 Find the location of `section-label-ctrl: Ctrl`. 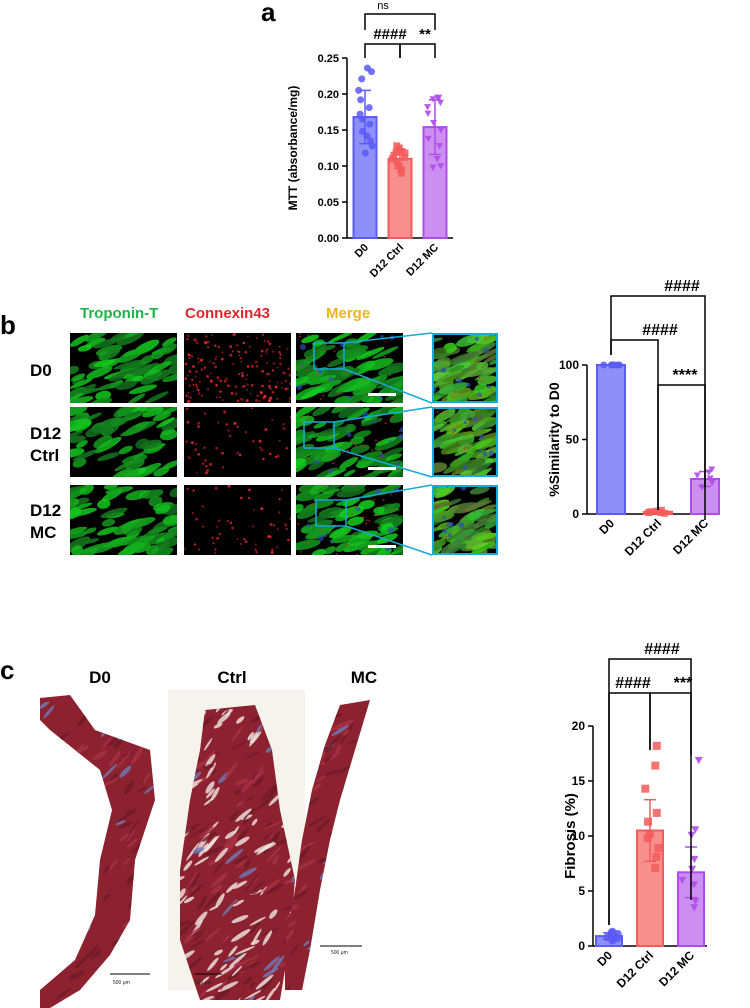

section-label-ctrl: Ctrl is located at coordinates (232, 677).